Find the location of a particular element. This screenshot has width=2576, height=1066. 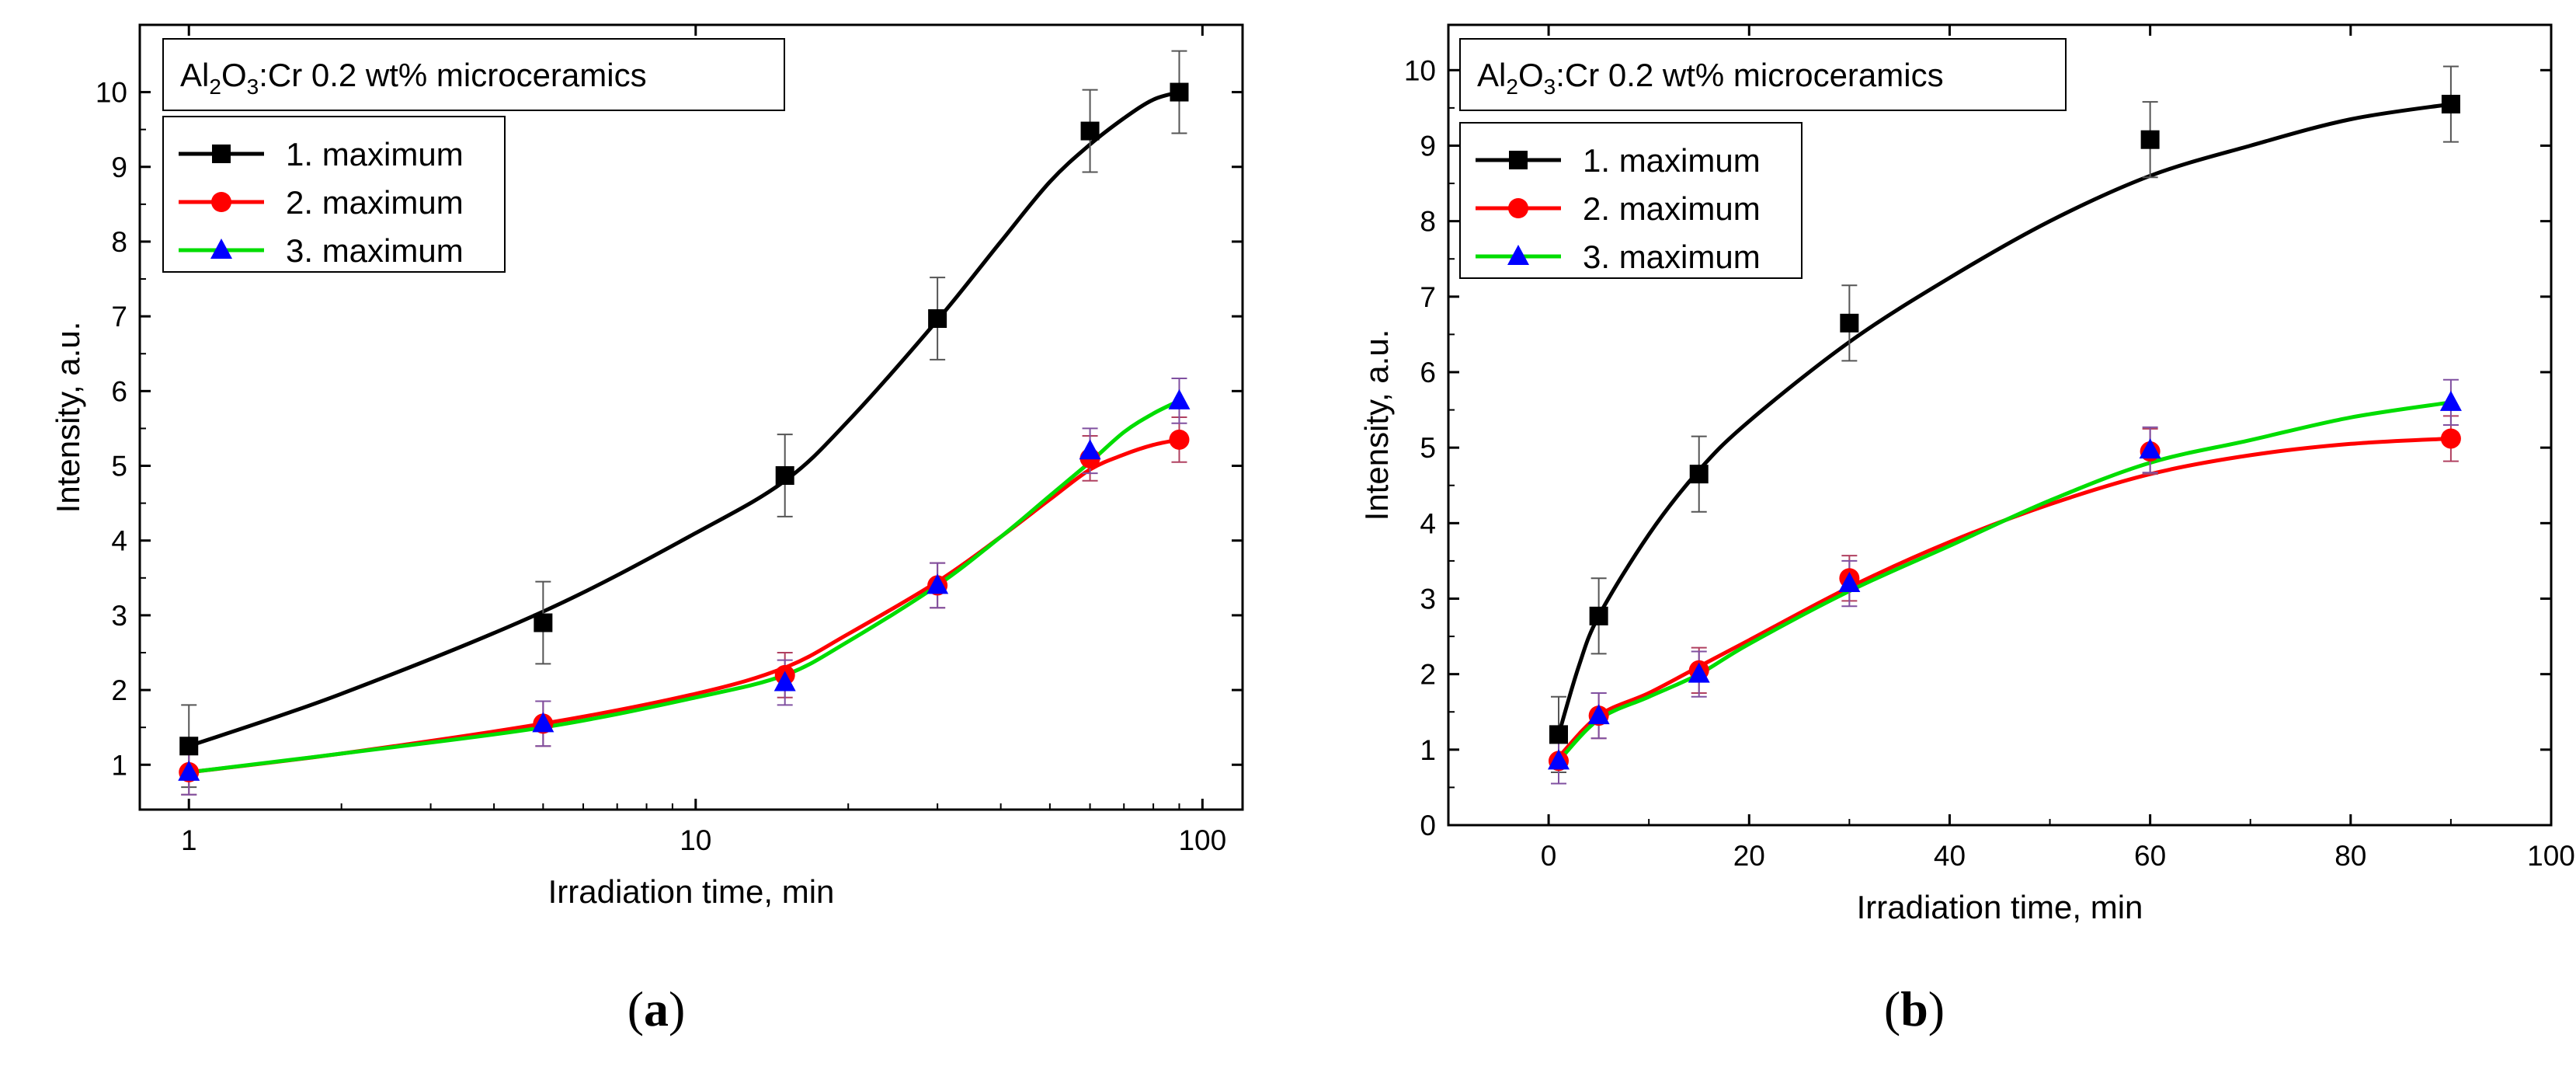

y-tick-label: 0 is located at coordinates (1428, 825).